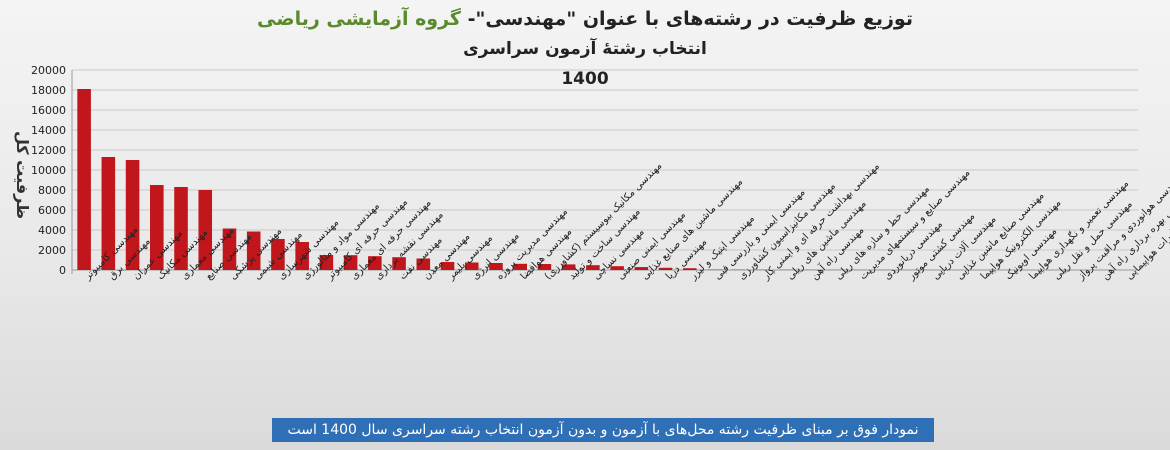 The image size is (1170, 450). I want to click on y-tick-label: 20000, so click(48, 70).